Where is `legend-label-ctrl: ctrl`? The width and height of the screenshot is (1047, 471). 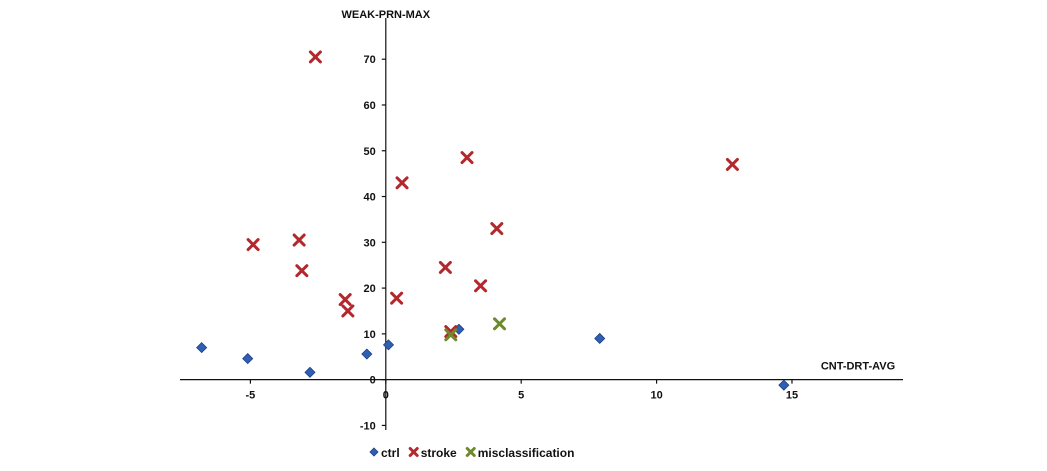 legend-label-ctrl: ctrl is located at coordinates (390, 453).